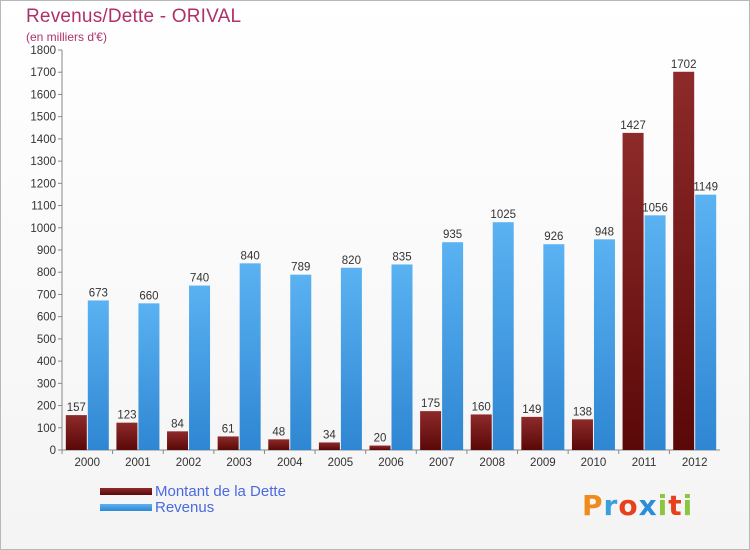 Image resolution: width=750 pixels, height=550 pixels. I want to click on data-label-revenus: 935, so click(452, 235).